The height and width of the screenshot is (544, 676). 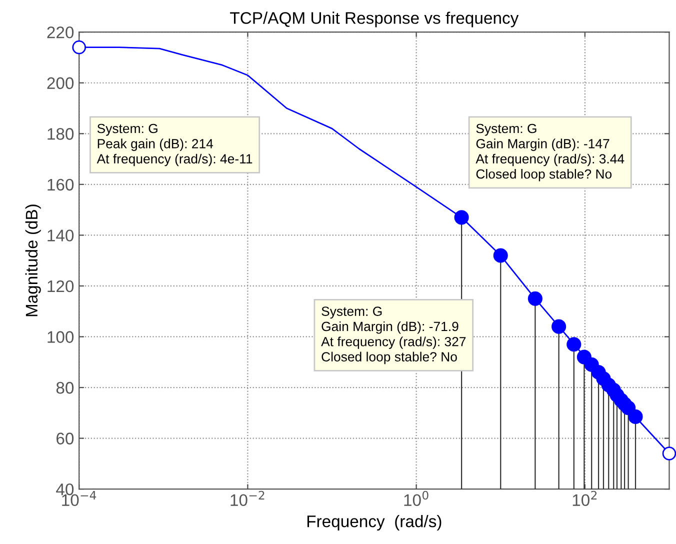 What do you see at coordinates (584, 498) in the screenshot?
I see `x-tick-label: 10$^{2}$` at bounding box center [584, 498].